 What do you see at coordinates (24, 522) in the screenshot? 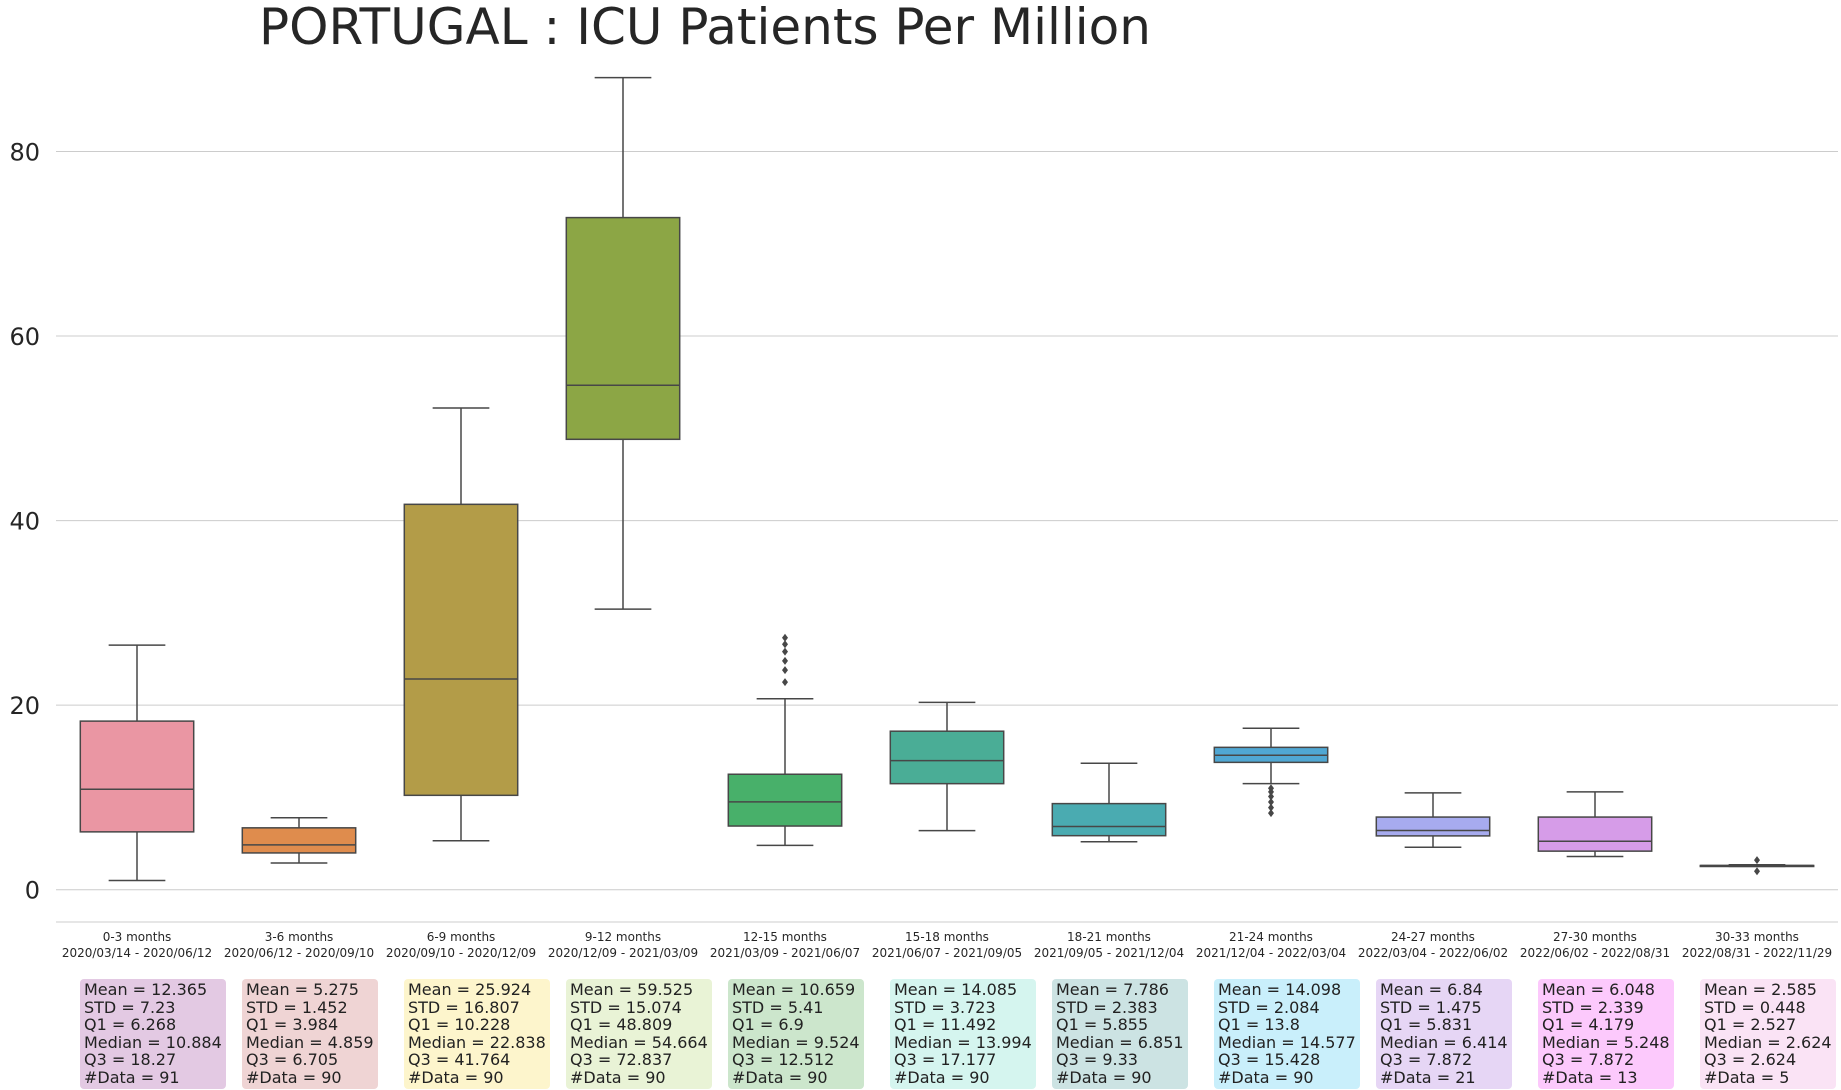
I see `y-tick-label: 40` at bounding box center [24, 522].